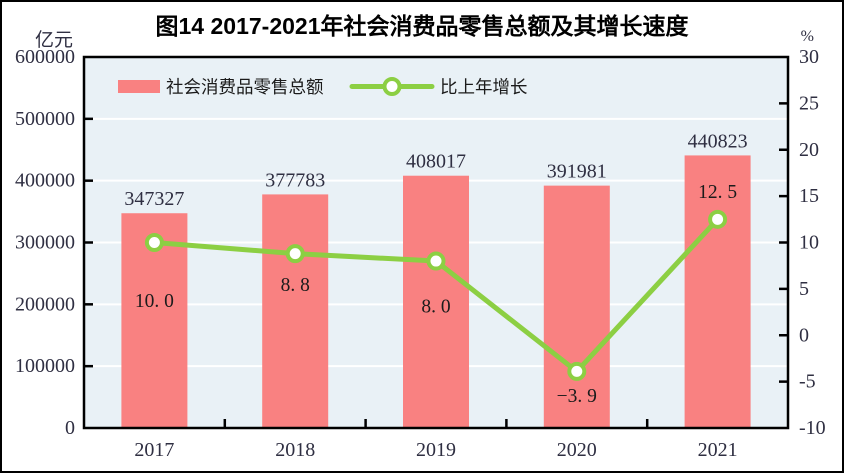  Describe the element at coordinates (45, 119) in the screenshot. I see `y-axis-label-left: 500000` at that location.